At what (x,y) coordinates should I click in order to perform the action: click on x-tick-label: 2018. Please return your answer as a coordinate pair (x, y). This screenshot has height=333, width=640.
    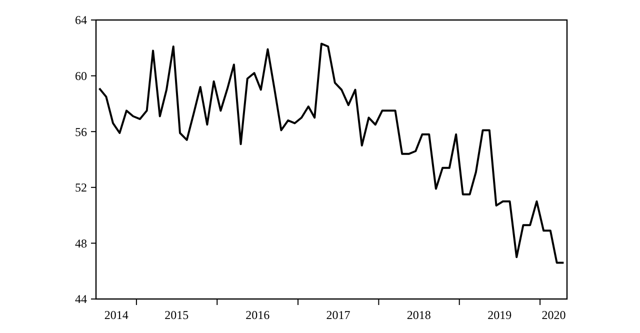
    Looking at the image, I should click on (418, 315).